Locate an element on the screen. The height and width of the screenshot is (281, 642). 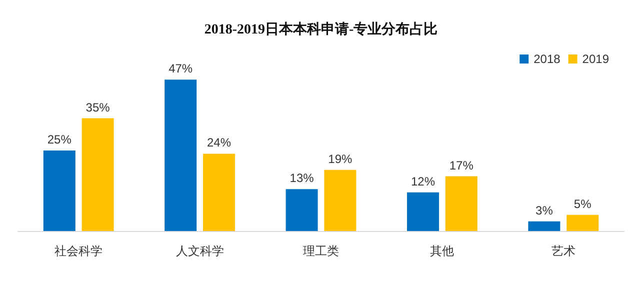
data-label: 24% is located at coordinates (219, 143).